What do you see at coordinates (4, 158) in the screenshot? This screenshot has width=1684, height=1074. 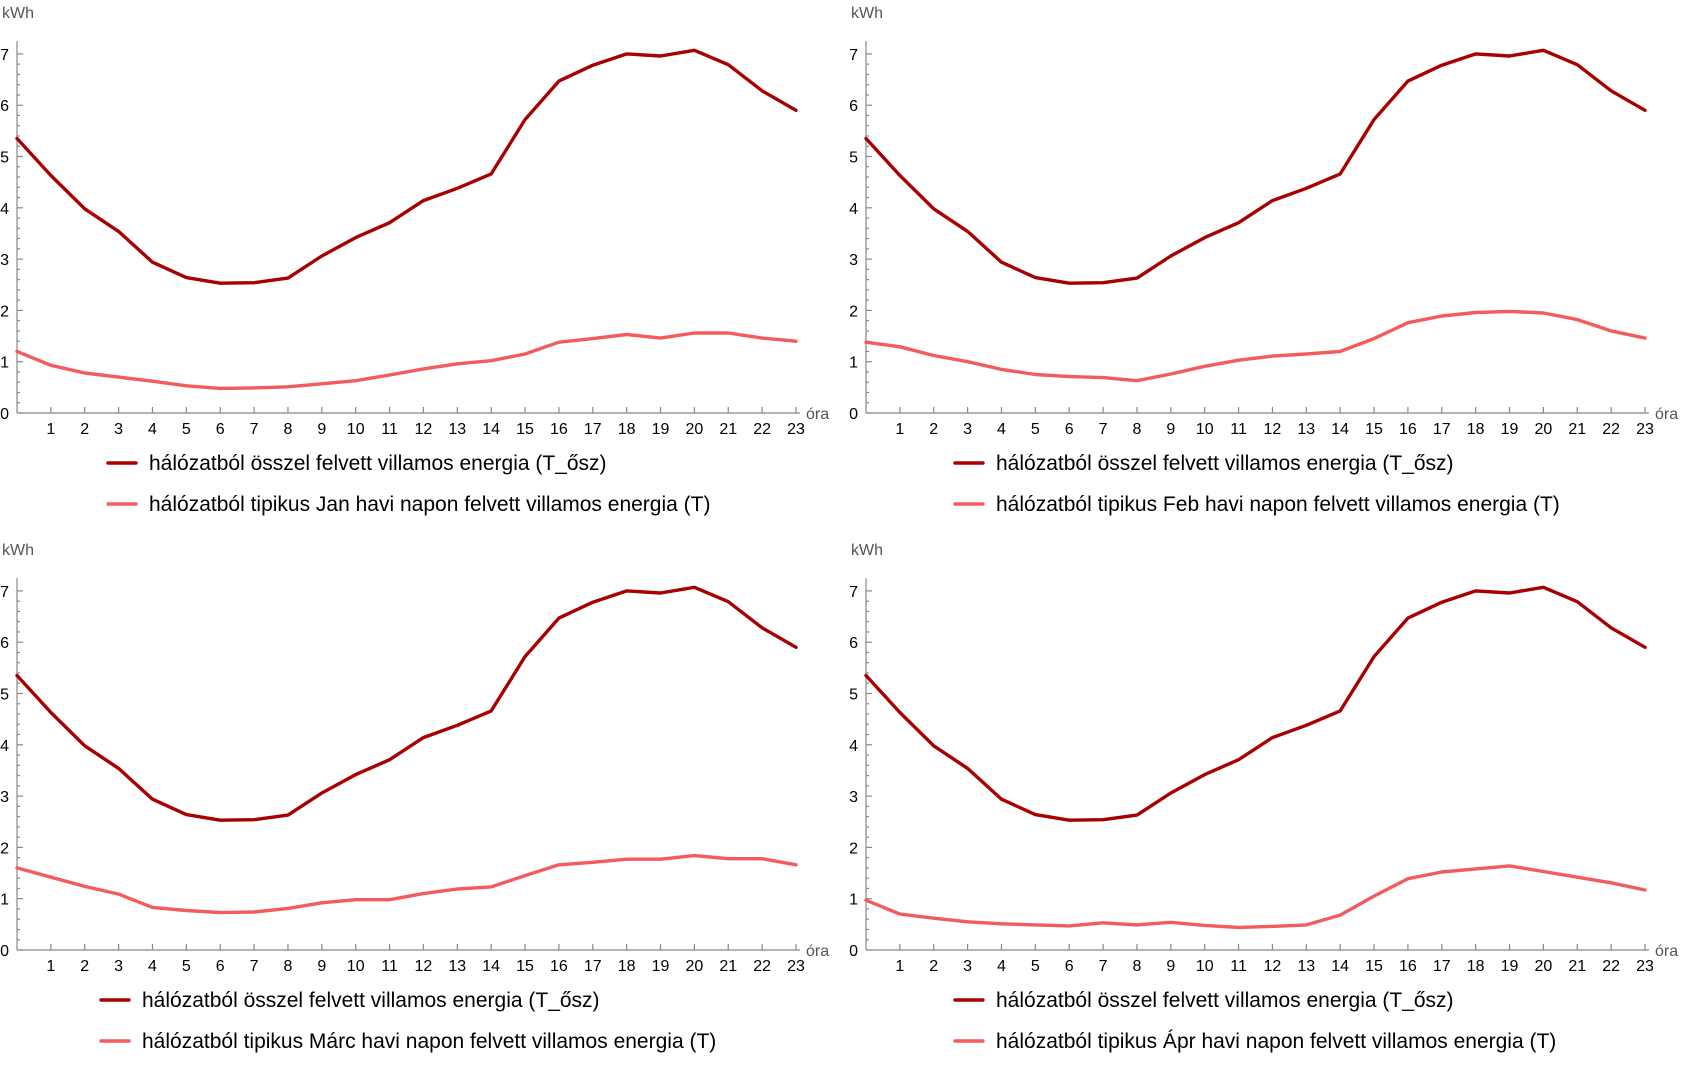 I see `y-tick-label: 5` at bounding box center [4, 158].